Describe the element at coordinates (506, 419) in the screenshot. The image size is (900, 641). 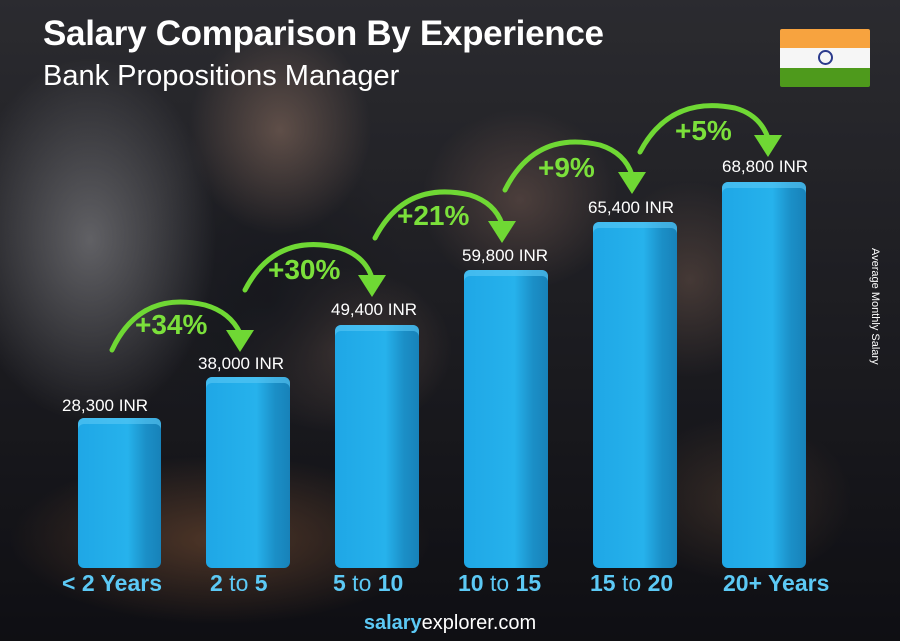
I see `bar-10to15` at that location.